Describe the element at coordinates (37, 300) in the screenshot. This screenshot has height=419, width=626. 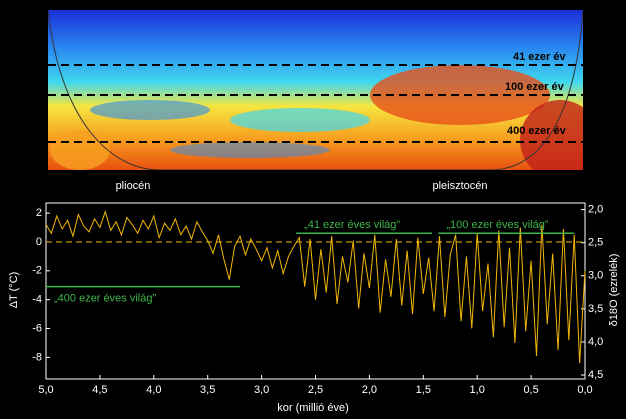
I see `y-tick-label: -4` at that location.